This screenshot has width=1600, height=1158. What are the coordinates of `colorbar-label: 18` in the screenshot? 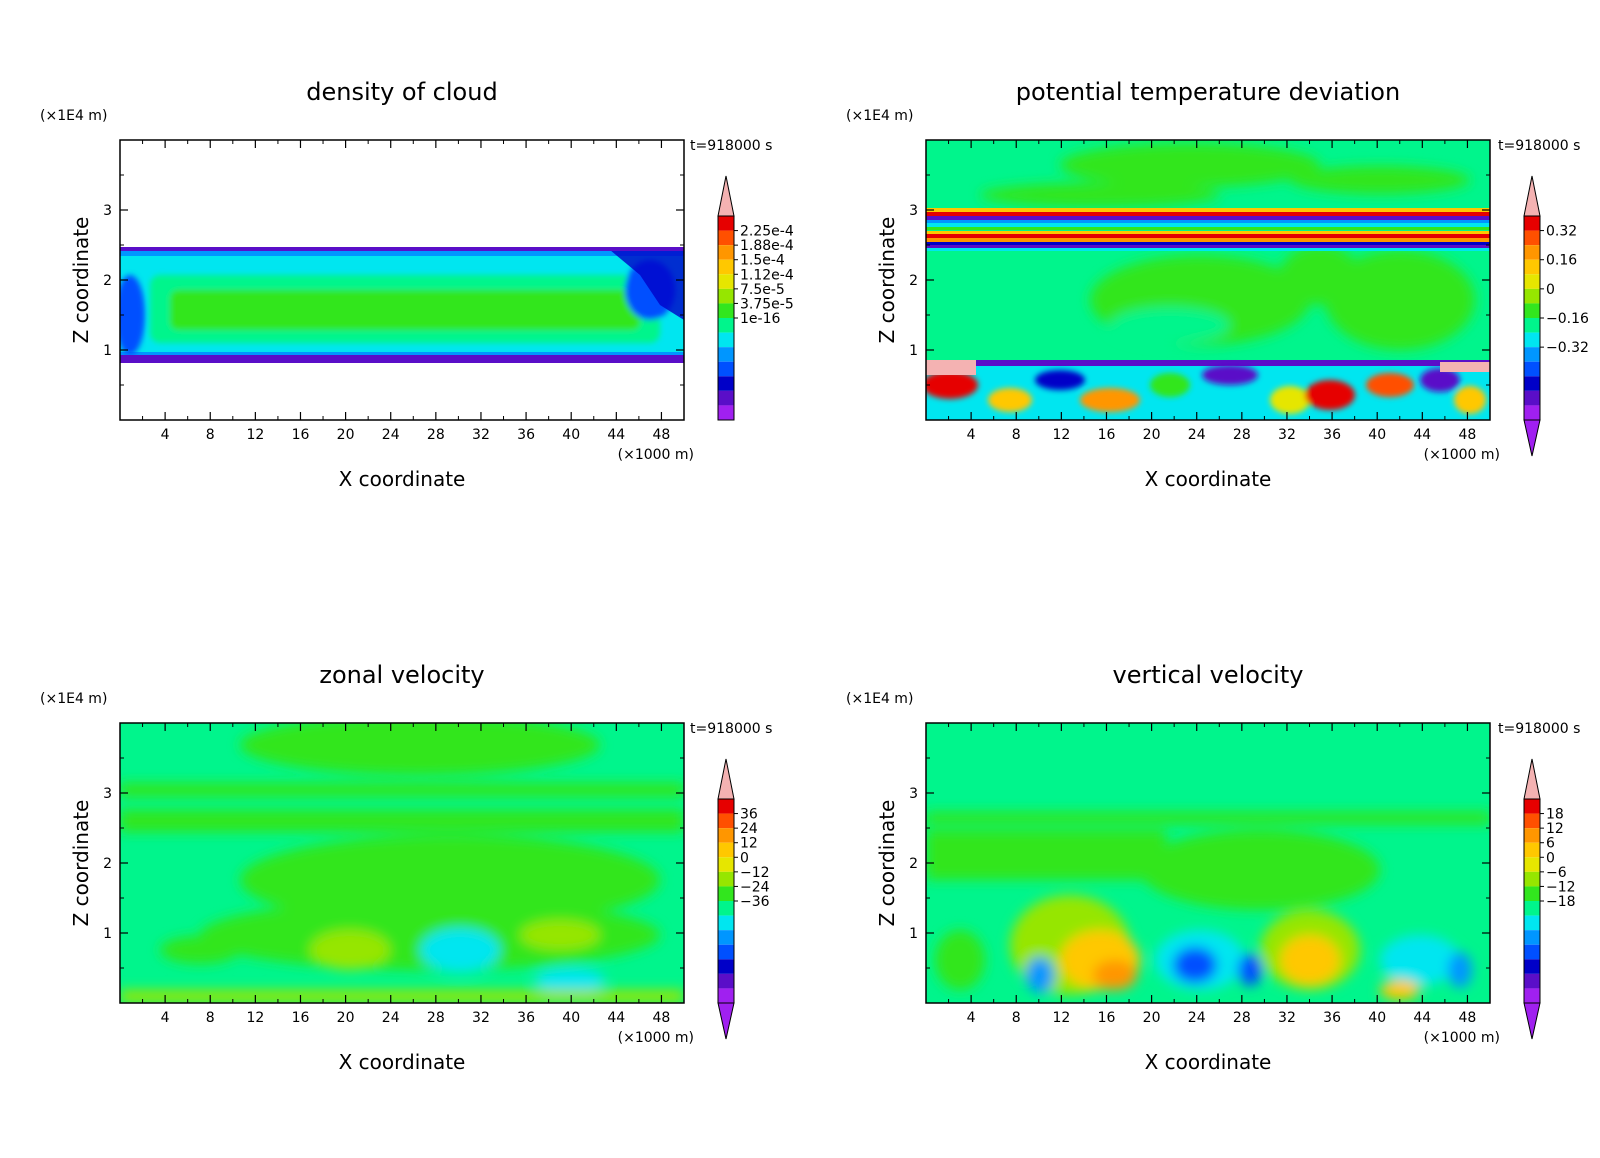 It's located at (1555, 815).